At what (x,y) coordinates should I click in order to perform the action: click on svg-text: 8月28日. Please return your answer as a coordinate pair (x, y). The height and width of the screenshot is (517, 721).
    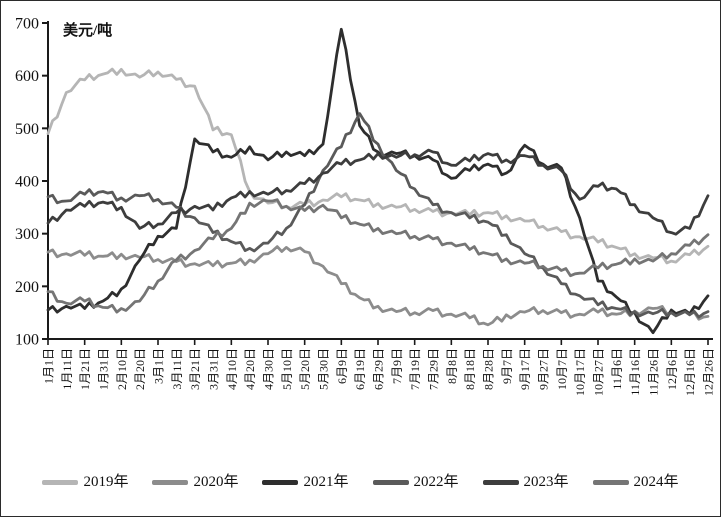
    Looking at the image, I should click on (489, 369).